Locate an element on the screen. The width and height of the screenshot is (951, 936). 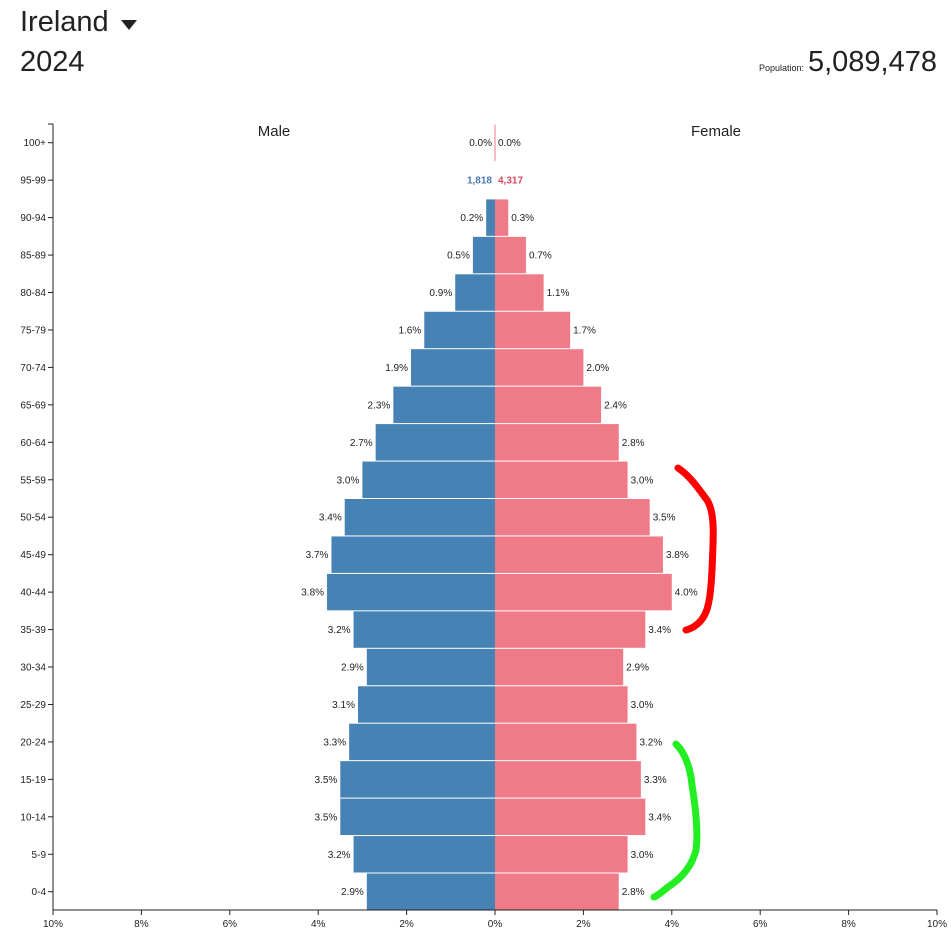
caret-down-icon is located at coordinates (128, 24).